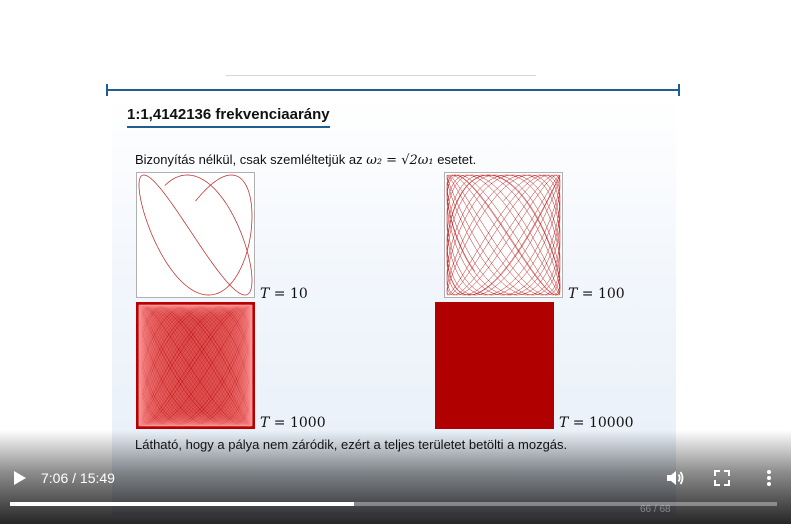  I want to click on volume-button, so click(675, 478).